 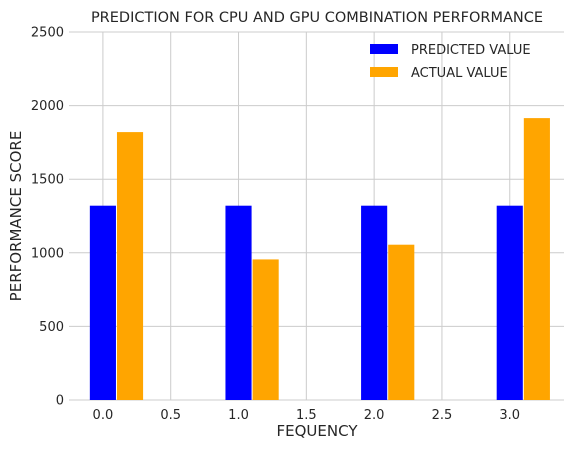 I want to click on x-tick-label: 2.0, so click(x=374, y=415).